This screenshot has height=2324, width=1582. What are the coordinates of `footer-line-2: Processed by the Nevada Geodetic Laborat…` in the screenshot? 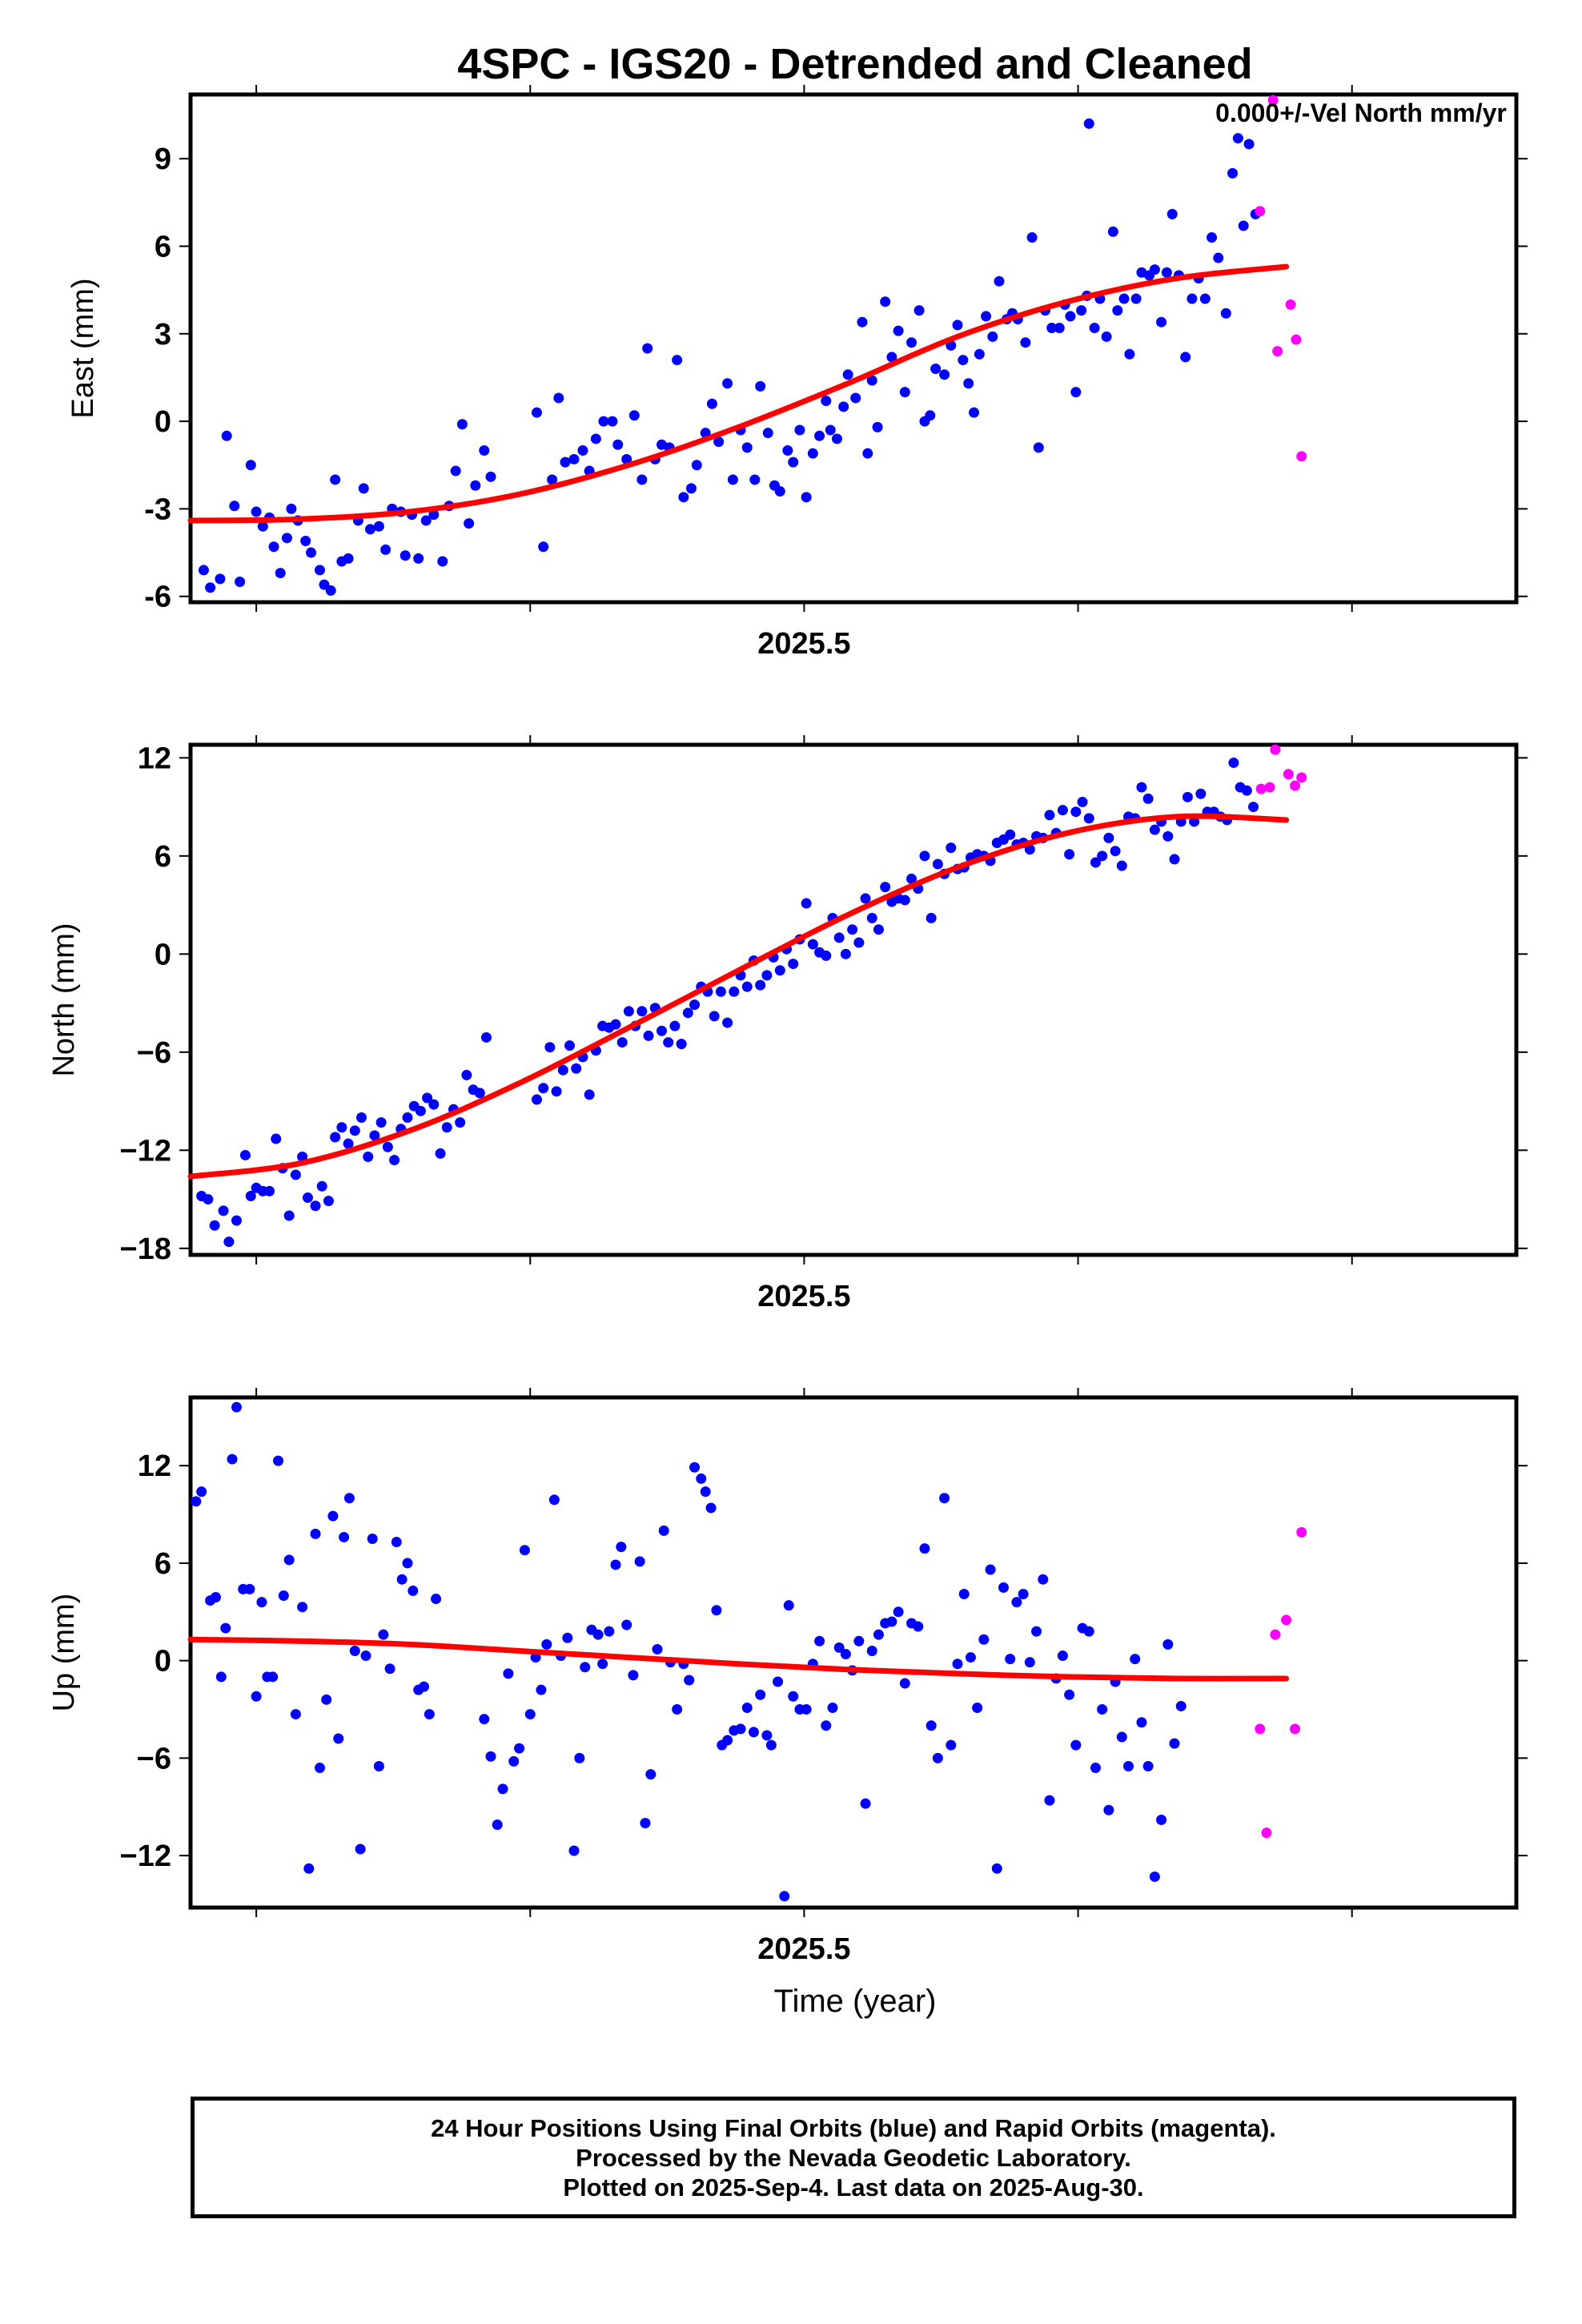 It's located at (853, 2157).